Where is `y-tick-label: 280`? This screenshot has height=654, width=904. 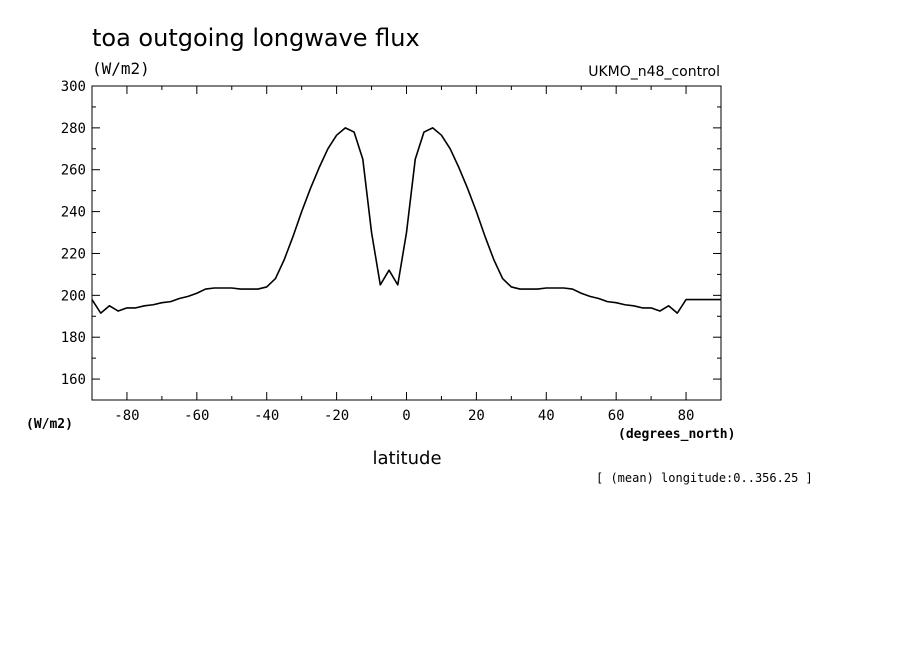
y-tick-label: 280 is located at coordinates (73, 129).